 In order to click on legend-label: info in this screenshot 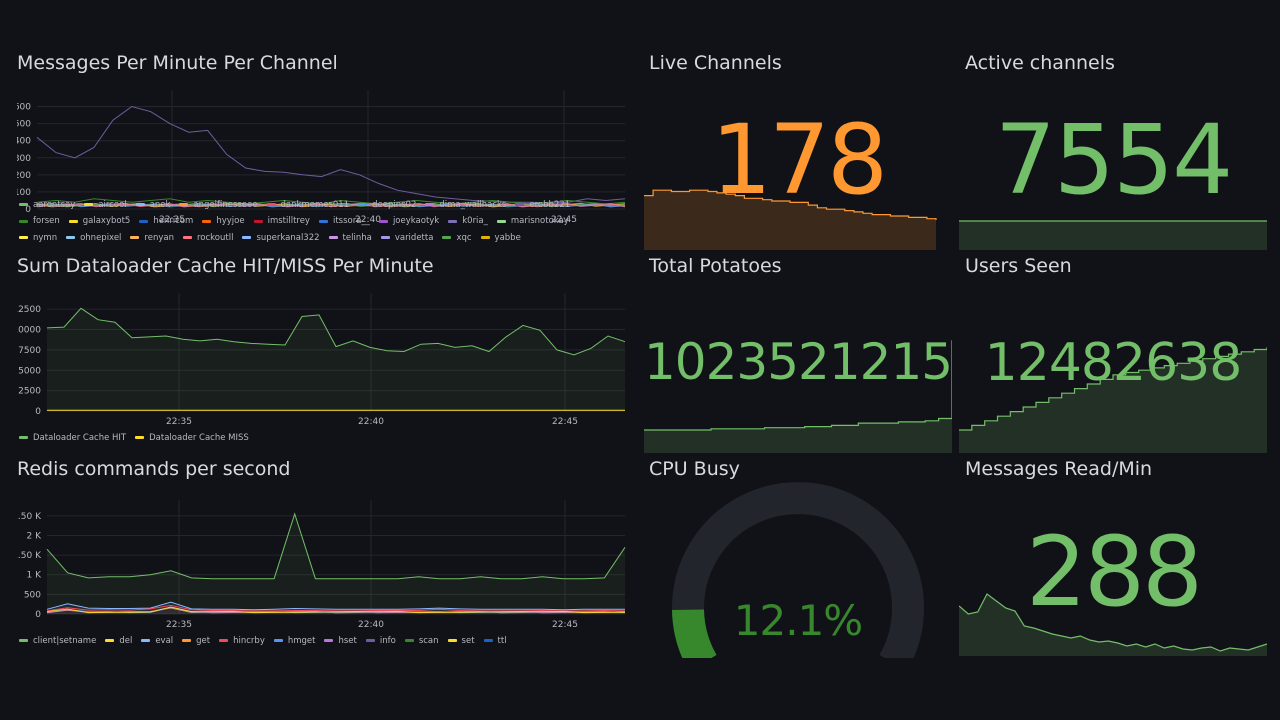, I will do `click(387, 640)`.